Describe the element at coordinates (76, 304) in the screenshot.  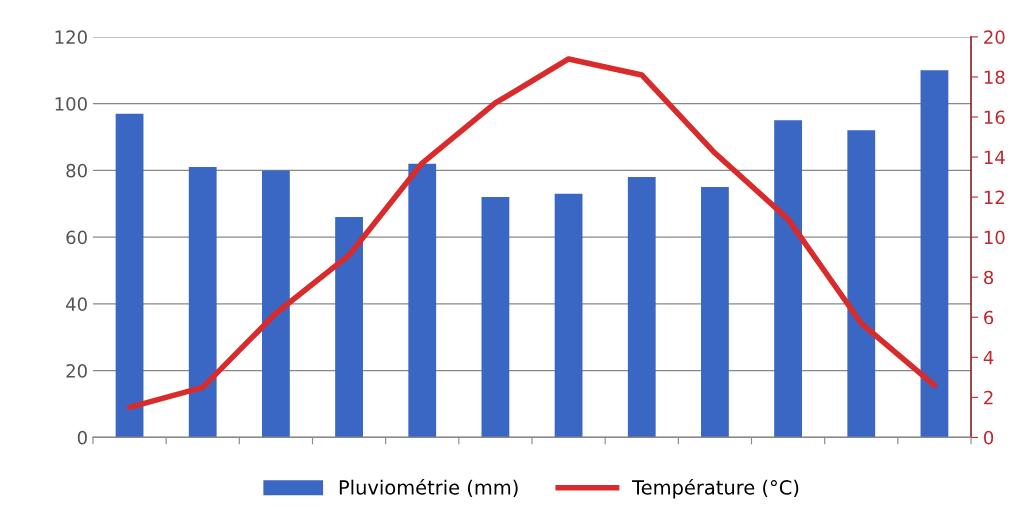
I see `y-tick-label: 40` at that location.